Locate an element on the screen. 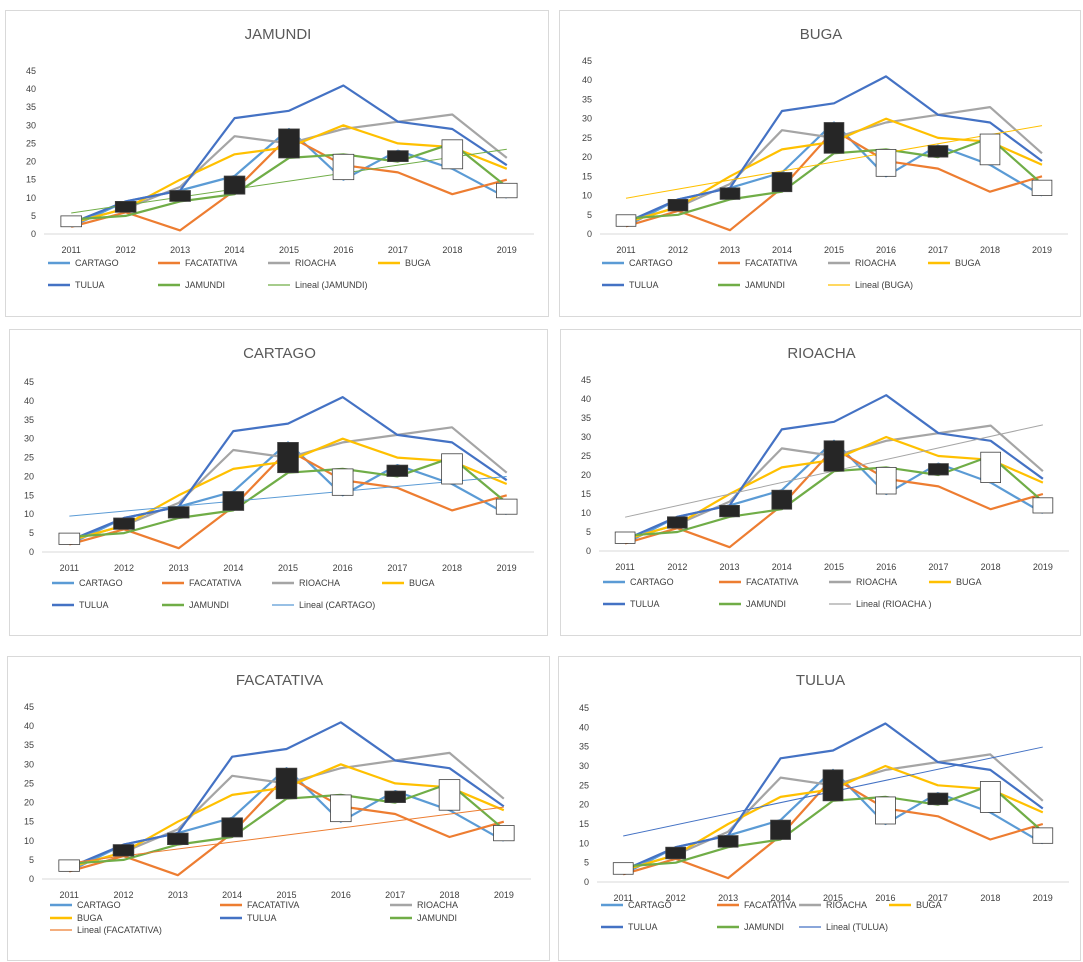 Image resolution: width=1083 pixels, height=962 pixels. x-tick-label: 2019 is located at coordinates (507, 568).